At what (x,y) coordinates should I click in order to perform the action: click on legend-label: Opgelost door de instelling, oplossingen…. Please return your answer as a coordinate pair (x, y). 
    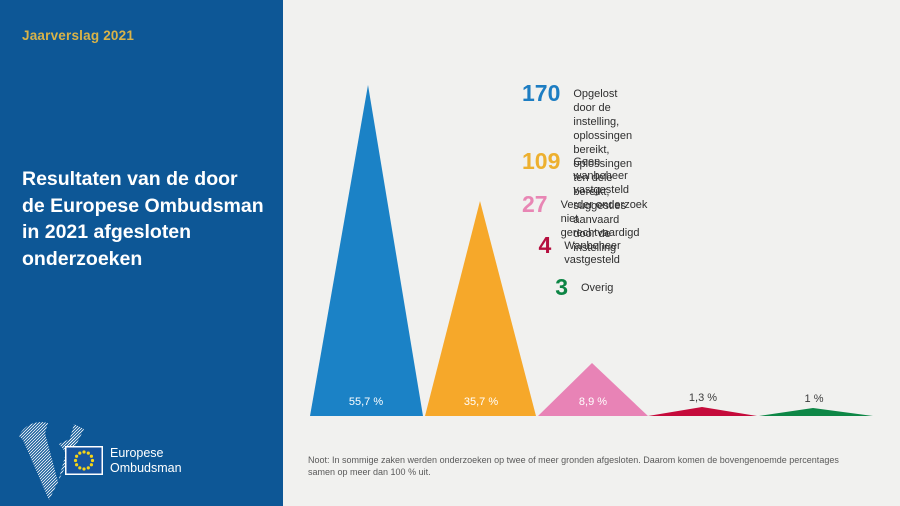
    Looking at the image, I should click on (603, 171).